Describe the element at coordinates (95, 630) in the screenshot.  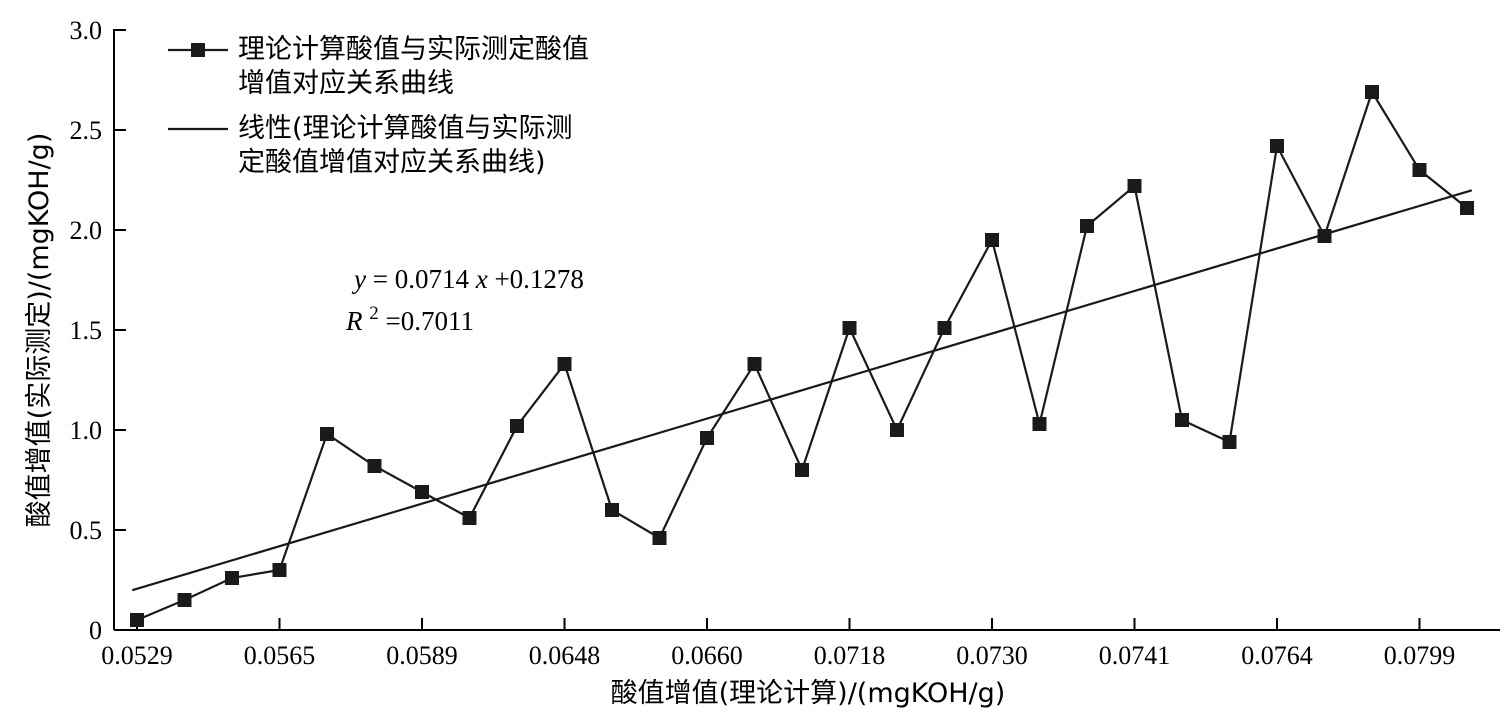
I see `y-tick-label: 0` at that location.